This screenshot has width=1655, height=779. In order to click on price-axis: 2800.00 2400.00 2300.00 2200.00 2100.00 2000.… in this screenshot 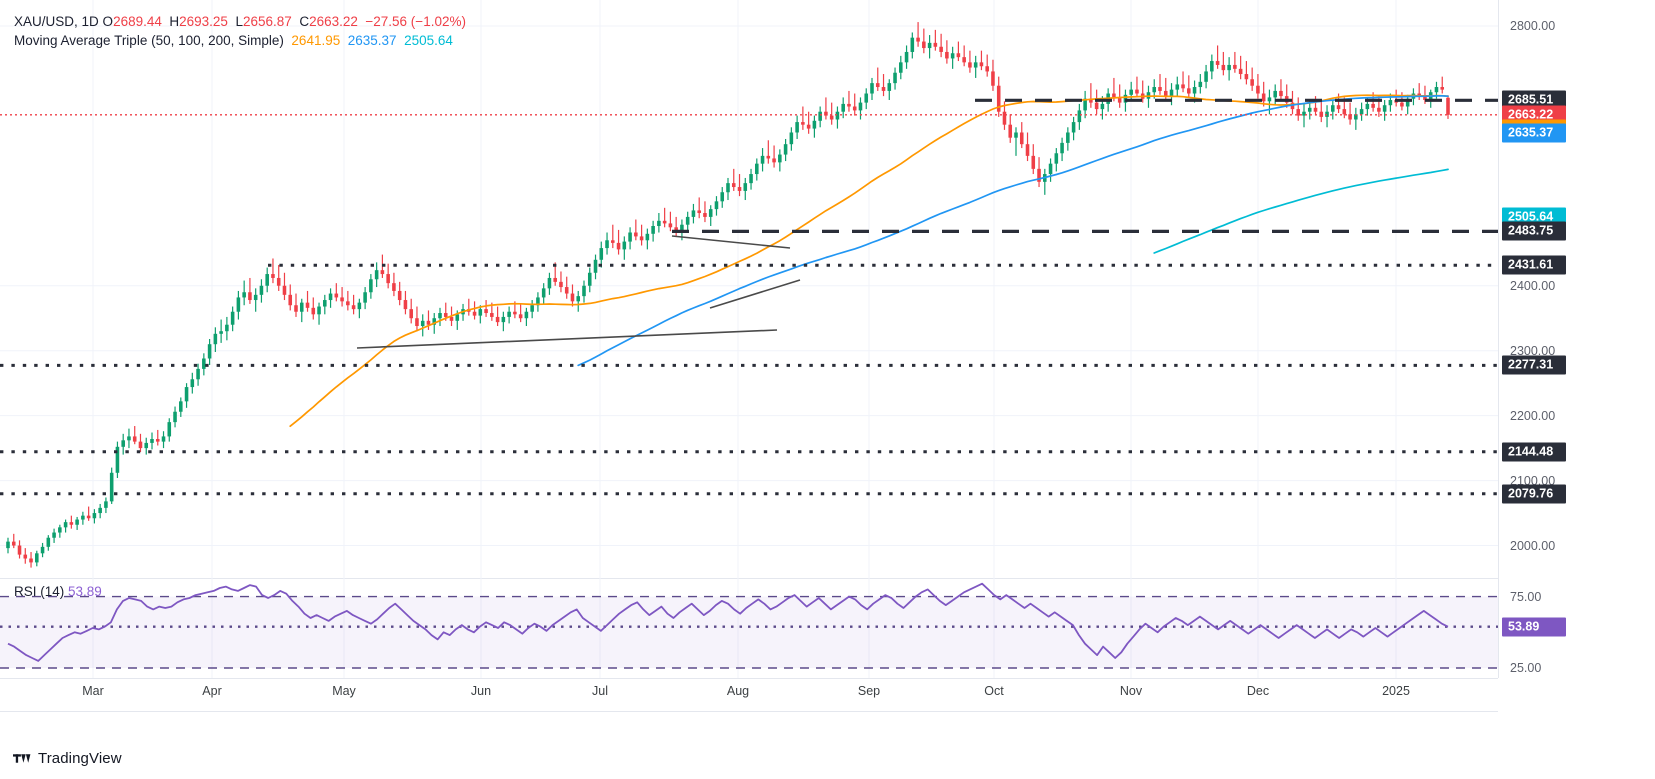, I will do `click(1576, 289)`.